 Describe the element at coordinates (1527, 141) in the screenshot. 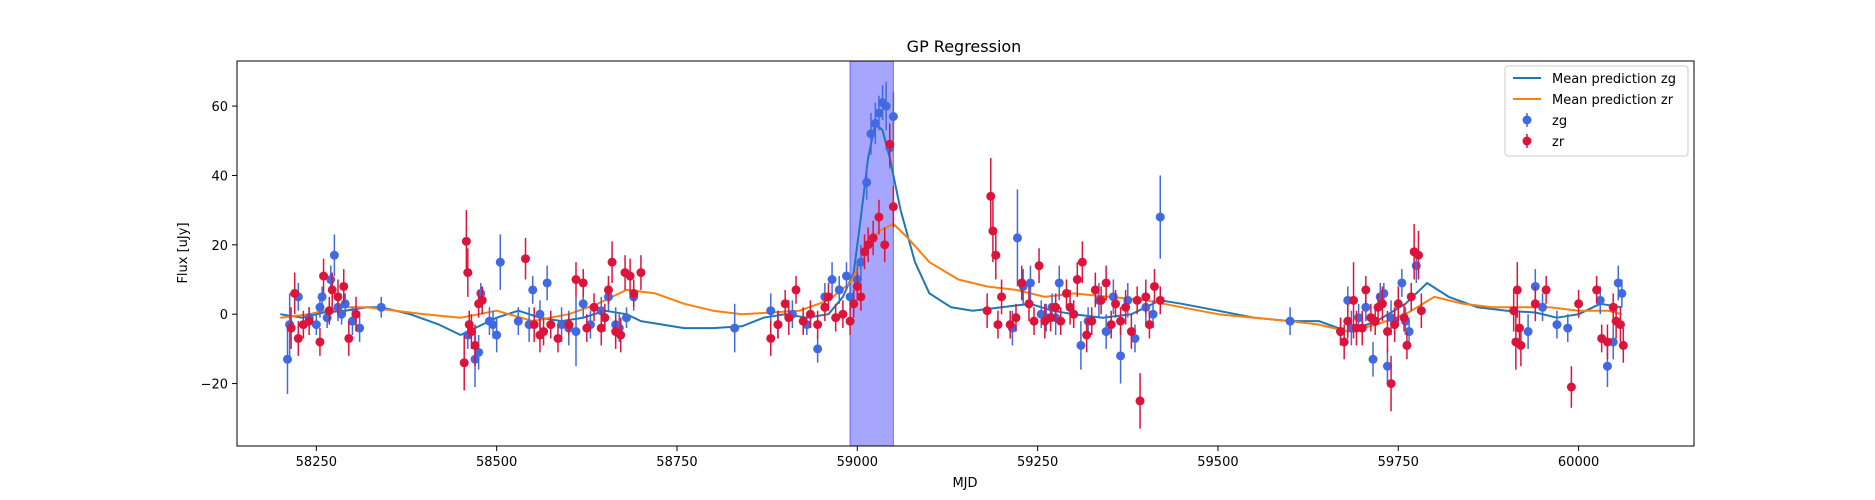

I see `legend-swatch-zr-marker` at that location.